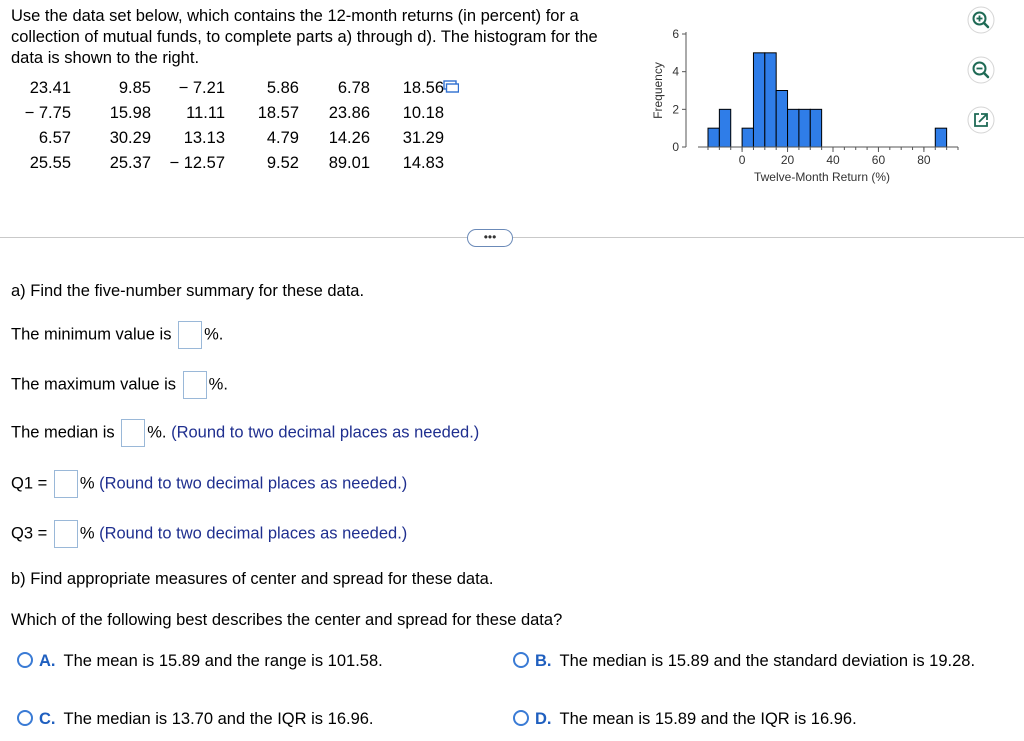 This screenshot has height=741, width=1024. I want to click on data-cell: 18.57, so click(278, 113).